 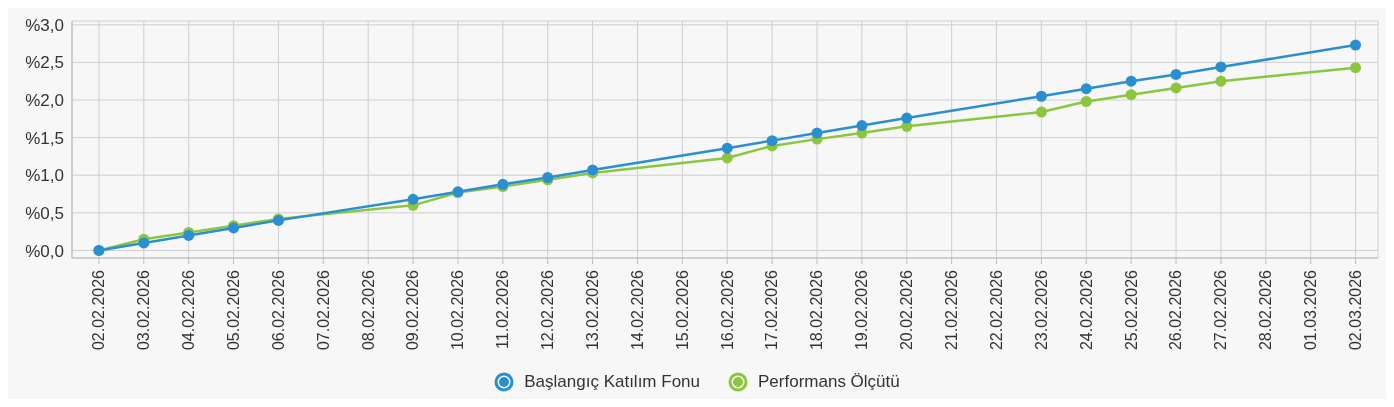 I want to click on x-tick-label: 14.02.2026, so click(x=637, y=310).